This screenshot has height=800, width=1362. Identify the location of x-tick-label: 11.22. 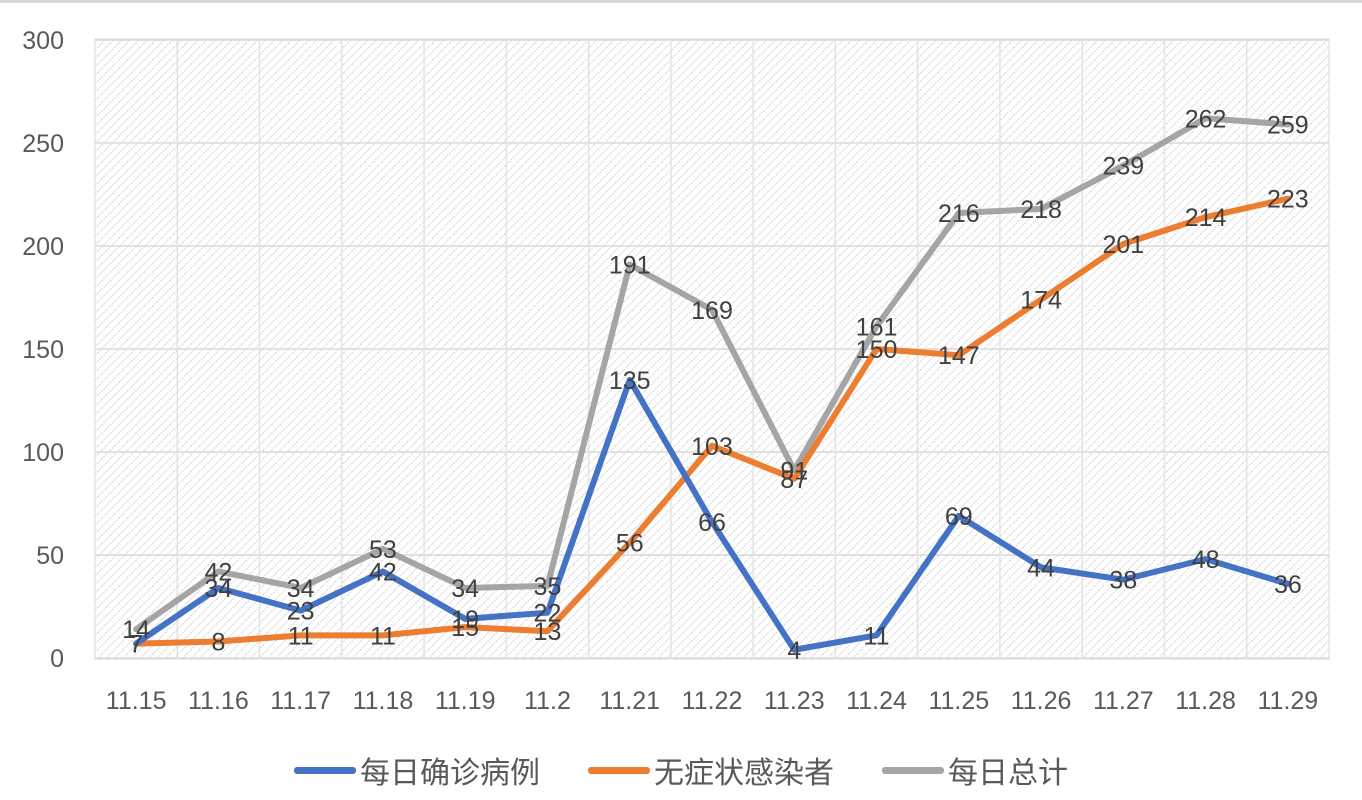
(712, 701).